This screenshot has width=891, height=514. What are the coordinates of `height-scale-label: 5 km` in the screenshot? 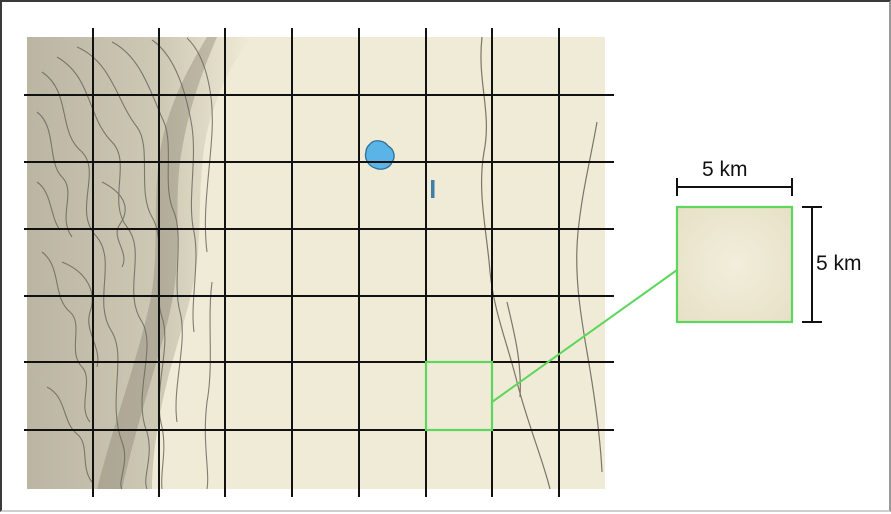 It's located at (839, 263).